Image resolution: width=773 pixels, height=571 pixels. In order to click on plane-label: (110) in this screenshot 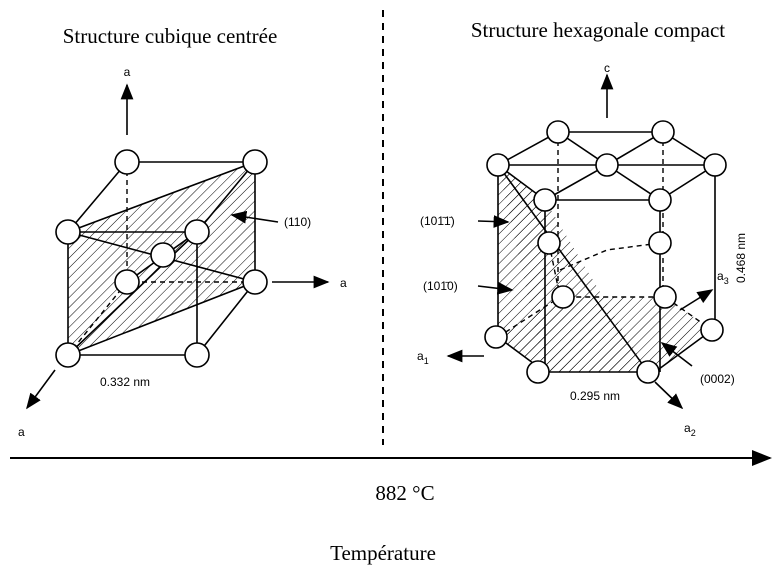, I will do `click(297, 222)`.